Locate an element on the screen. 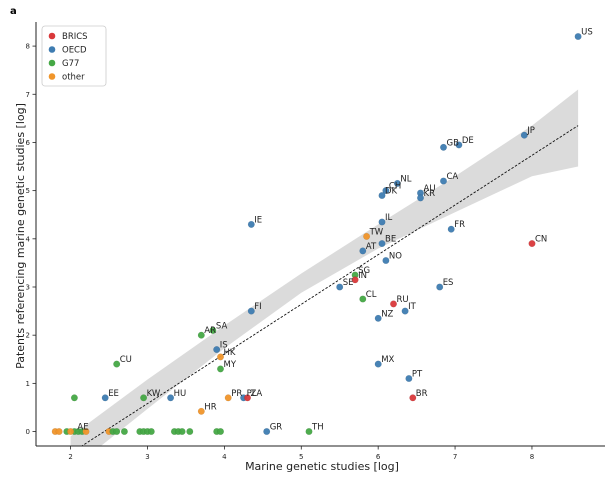 Image resolution: width=613 pixels, height=484 pixels. point-label-ar: AR is located at coordinates (210, 331).